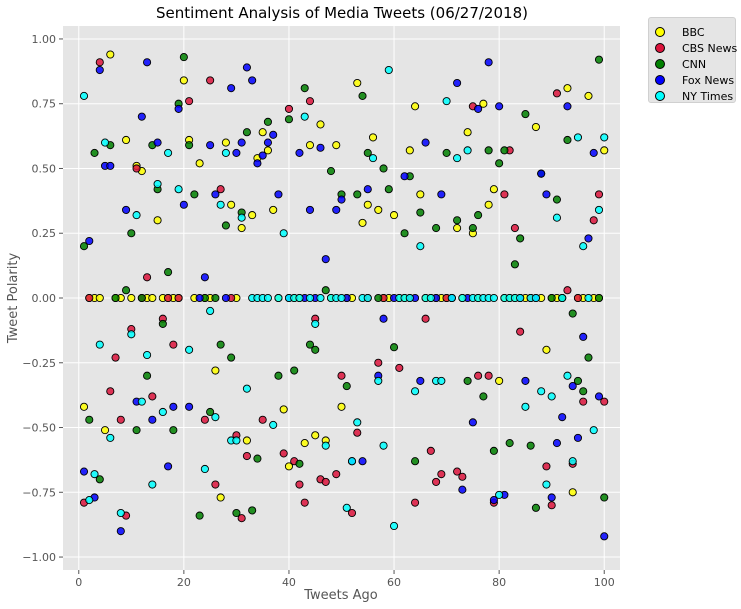 The image size is (741, 609). Describe the element at coordinates (78, 582) in the screenshot. I see `x-tick-label: 0` at that location.